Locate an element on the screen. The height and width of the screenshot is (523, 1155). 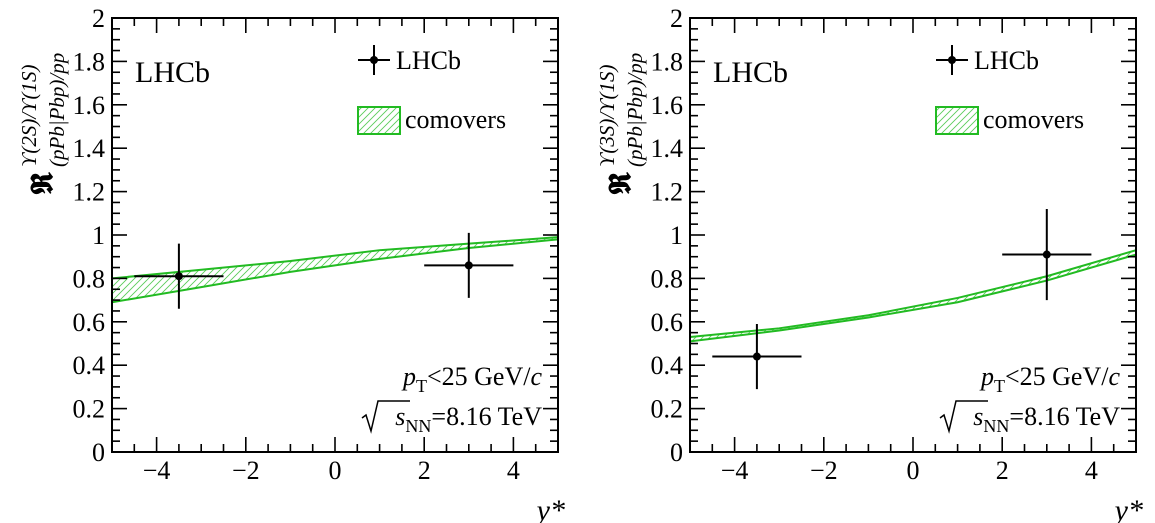
y-axis-label: 𝕽 ϒ(2S)/ϒ(1S) (pPb|Pbp)/pp is located at coordinates (43, 124).